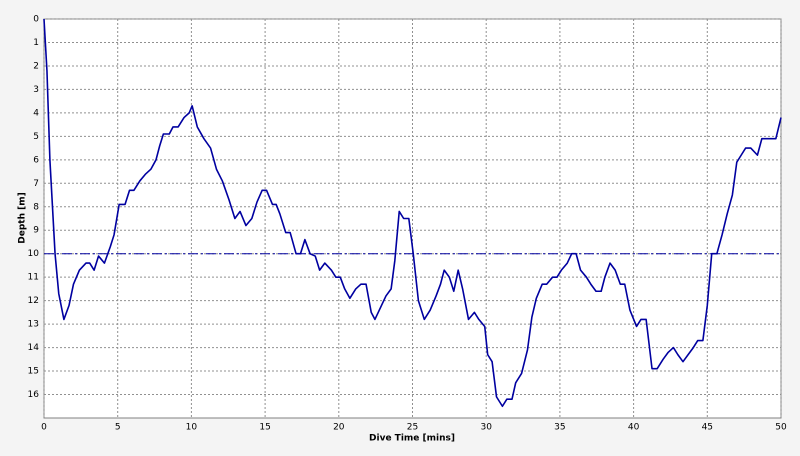  I want to click on y-tick-label: 7, so click(36, 184).